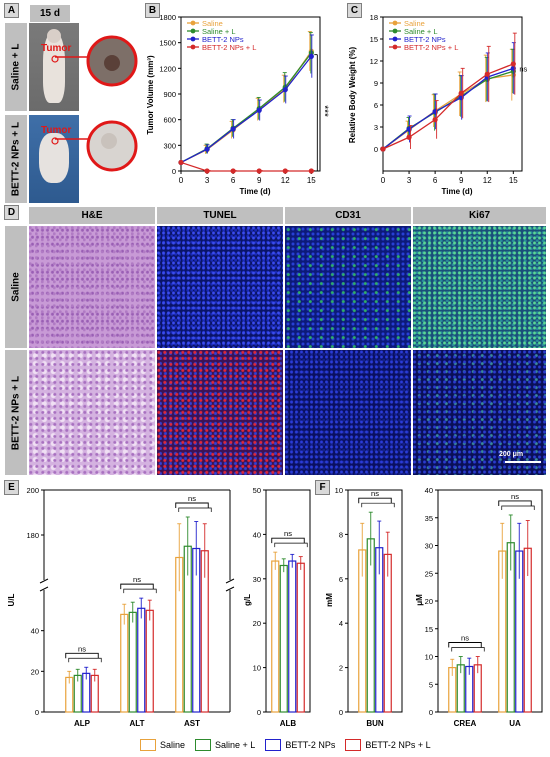 The width and height of the screenshot is (550, 757). I want to click on legend-item-bett2: BETT-2 NPs, so click(300, 745).